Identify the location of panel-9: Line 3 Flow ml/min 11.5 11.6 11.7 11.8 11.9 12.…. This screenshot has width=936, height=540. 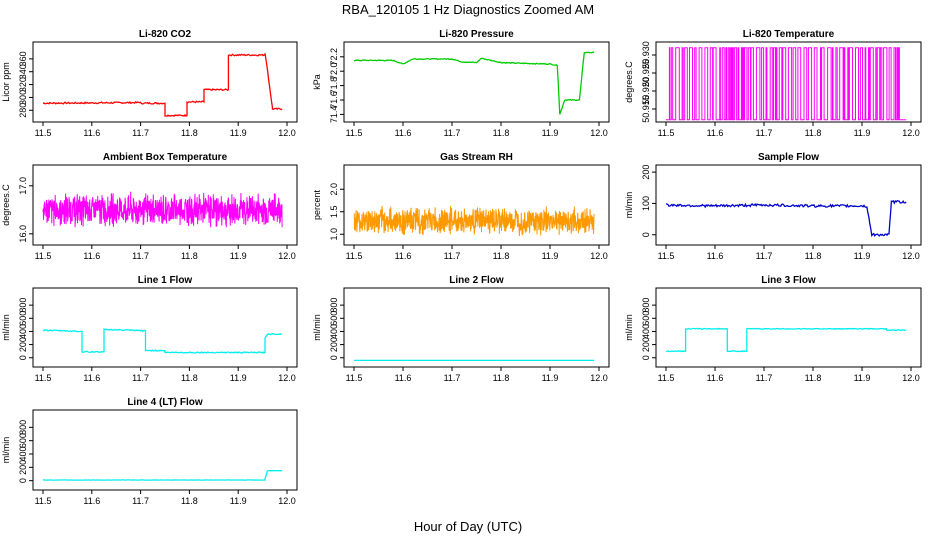
(773, 329).